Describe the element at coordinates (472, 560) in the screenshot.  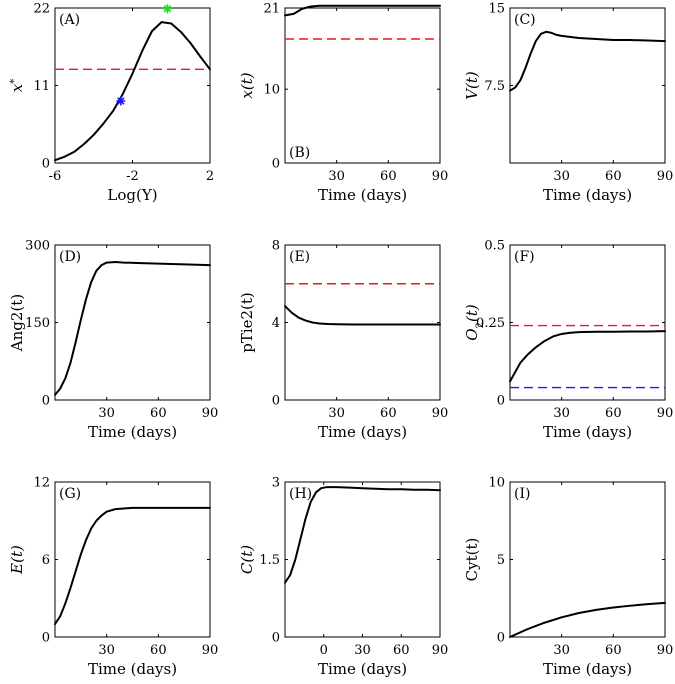
I see `y-axis-label: Cyt(t)` at that location.